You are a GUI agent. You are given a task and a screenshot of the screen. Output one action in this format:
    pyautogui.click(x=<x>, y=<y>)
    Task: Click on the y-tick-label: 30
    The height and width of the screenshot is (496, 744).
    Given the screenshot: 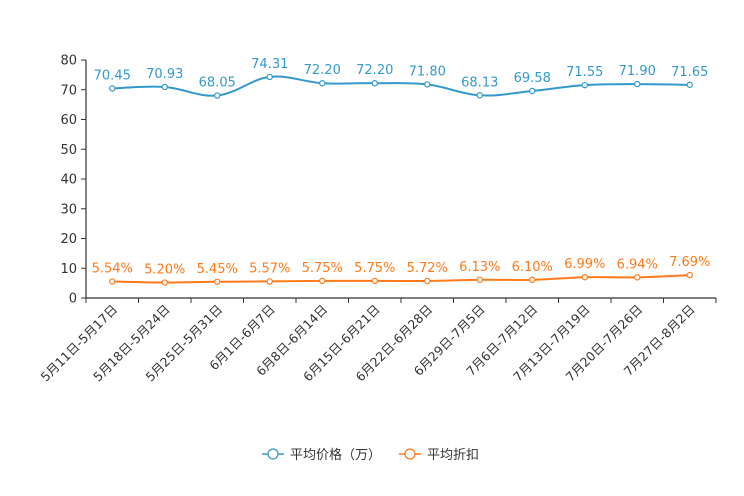 What is the action you would take?
    pyautogui.click(x=68, y=209)
    